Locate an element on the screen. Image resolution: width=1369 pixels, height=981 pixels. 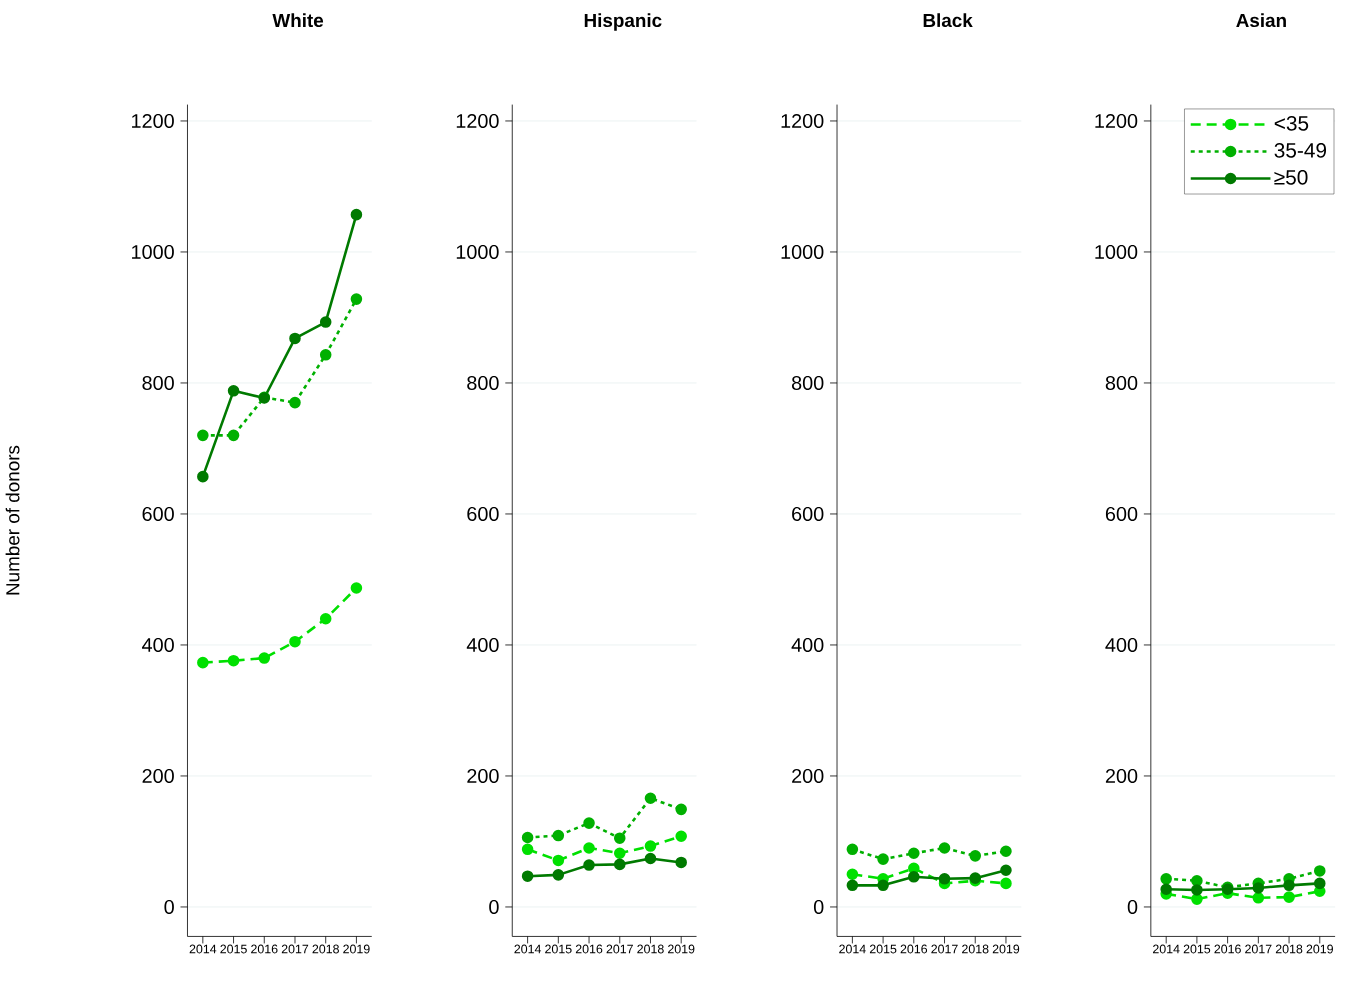
chart-title: White is located at coordinates (298, 20).